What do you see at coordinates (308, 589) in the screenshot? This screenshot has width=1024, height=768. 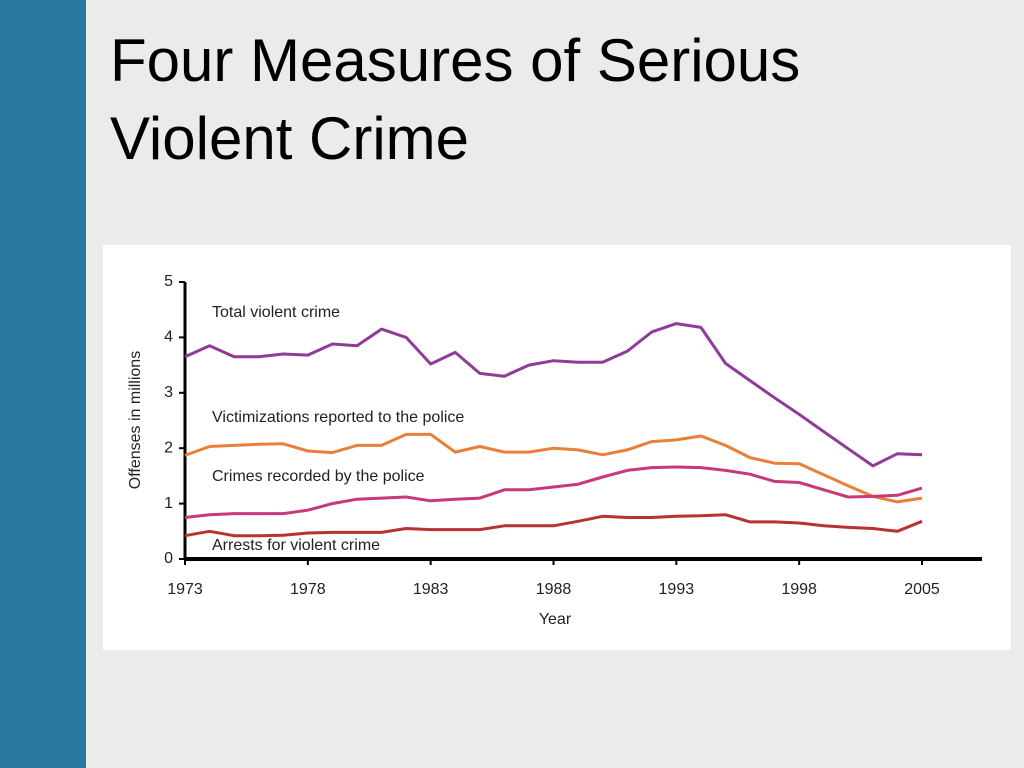 I see `x-tick-label: 1978` at bounding box center [308, 589].